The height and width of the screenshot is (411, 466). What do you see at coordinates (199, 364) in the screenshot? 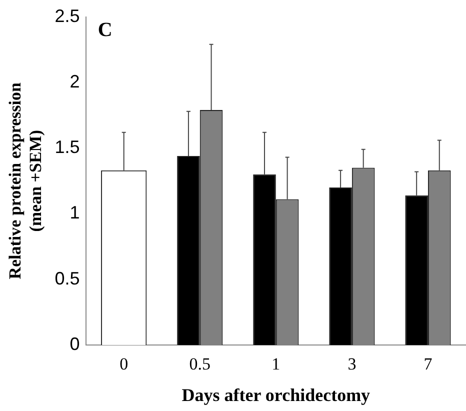
I see `x-tick-label: 0.5` at bounding box center [199, 364].